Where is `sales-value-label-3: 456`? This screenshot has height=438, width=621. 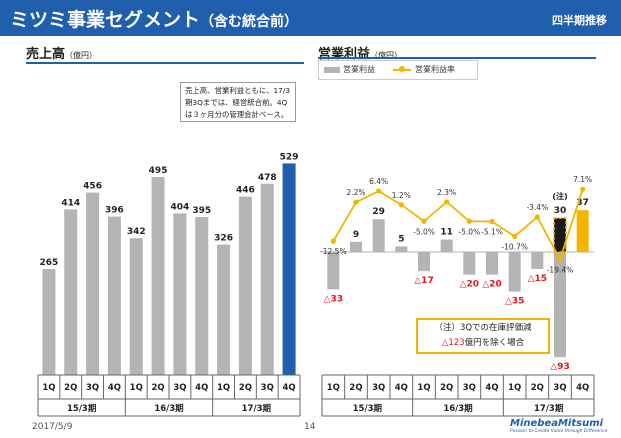
sales-value-label-3: 456 is located at coordinates (92, 187).